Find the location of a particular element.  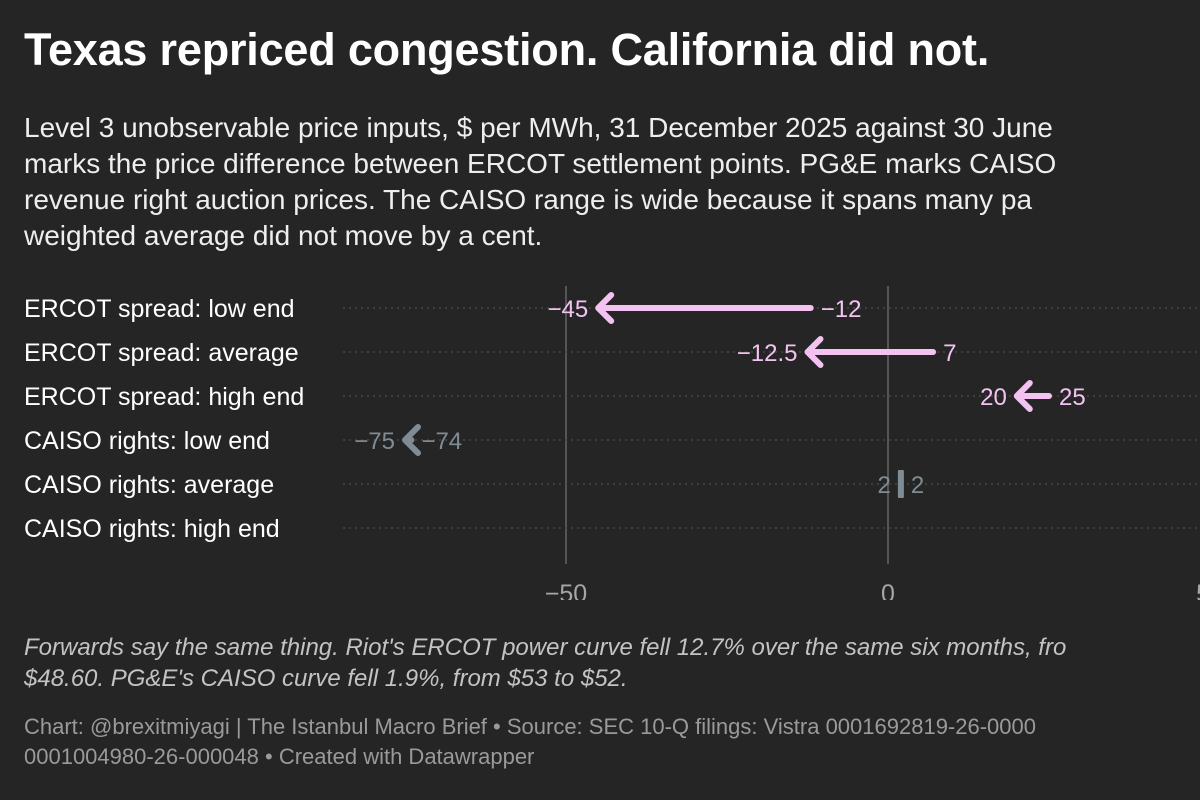

no-change-marker is located at coordinates (900, 484).